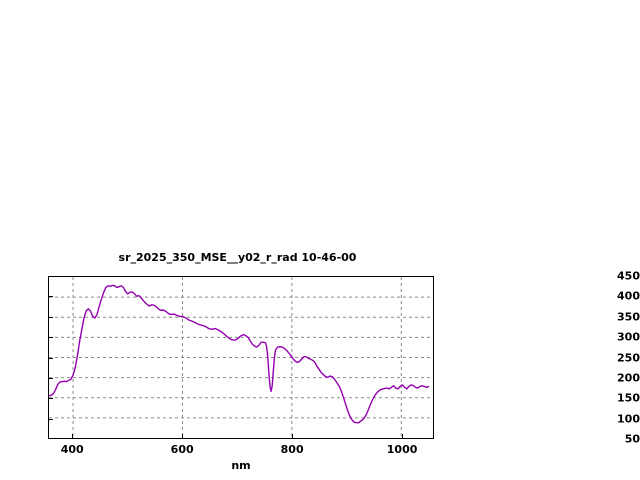 The image size is (640, 480). What do you see at coordinates (292, 449) in the screenshot?
I see `x-axis-tick-label: 800` at bounding box center [292, 449].